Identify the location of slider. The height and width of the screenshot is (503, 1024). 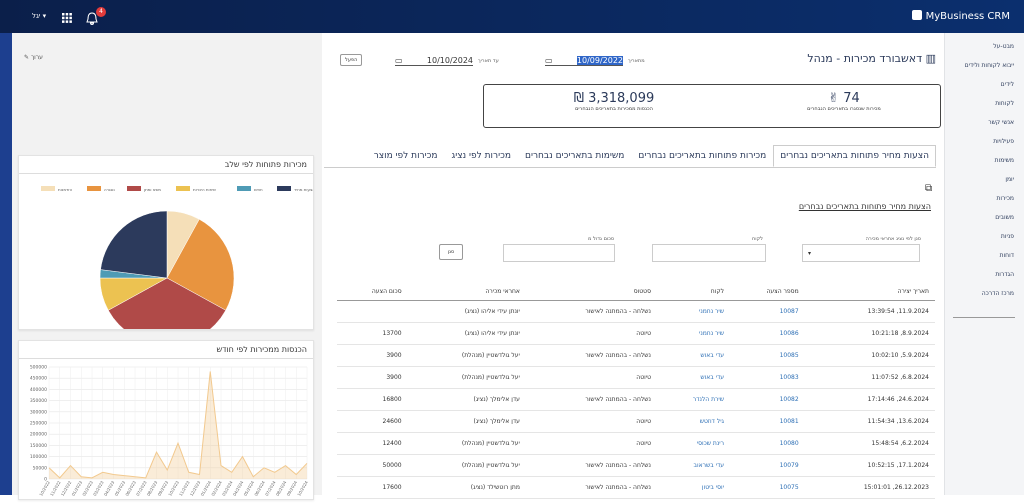
(984, 317).